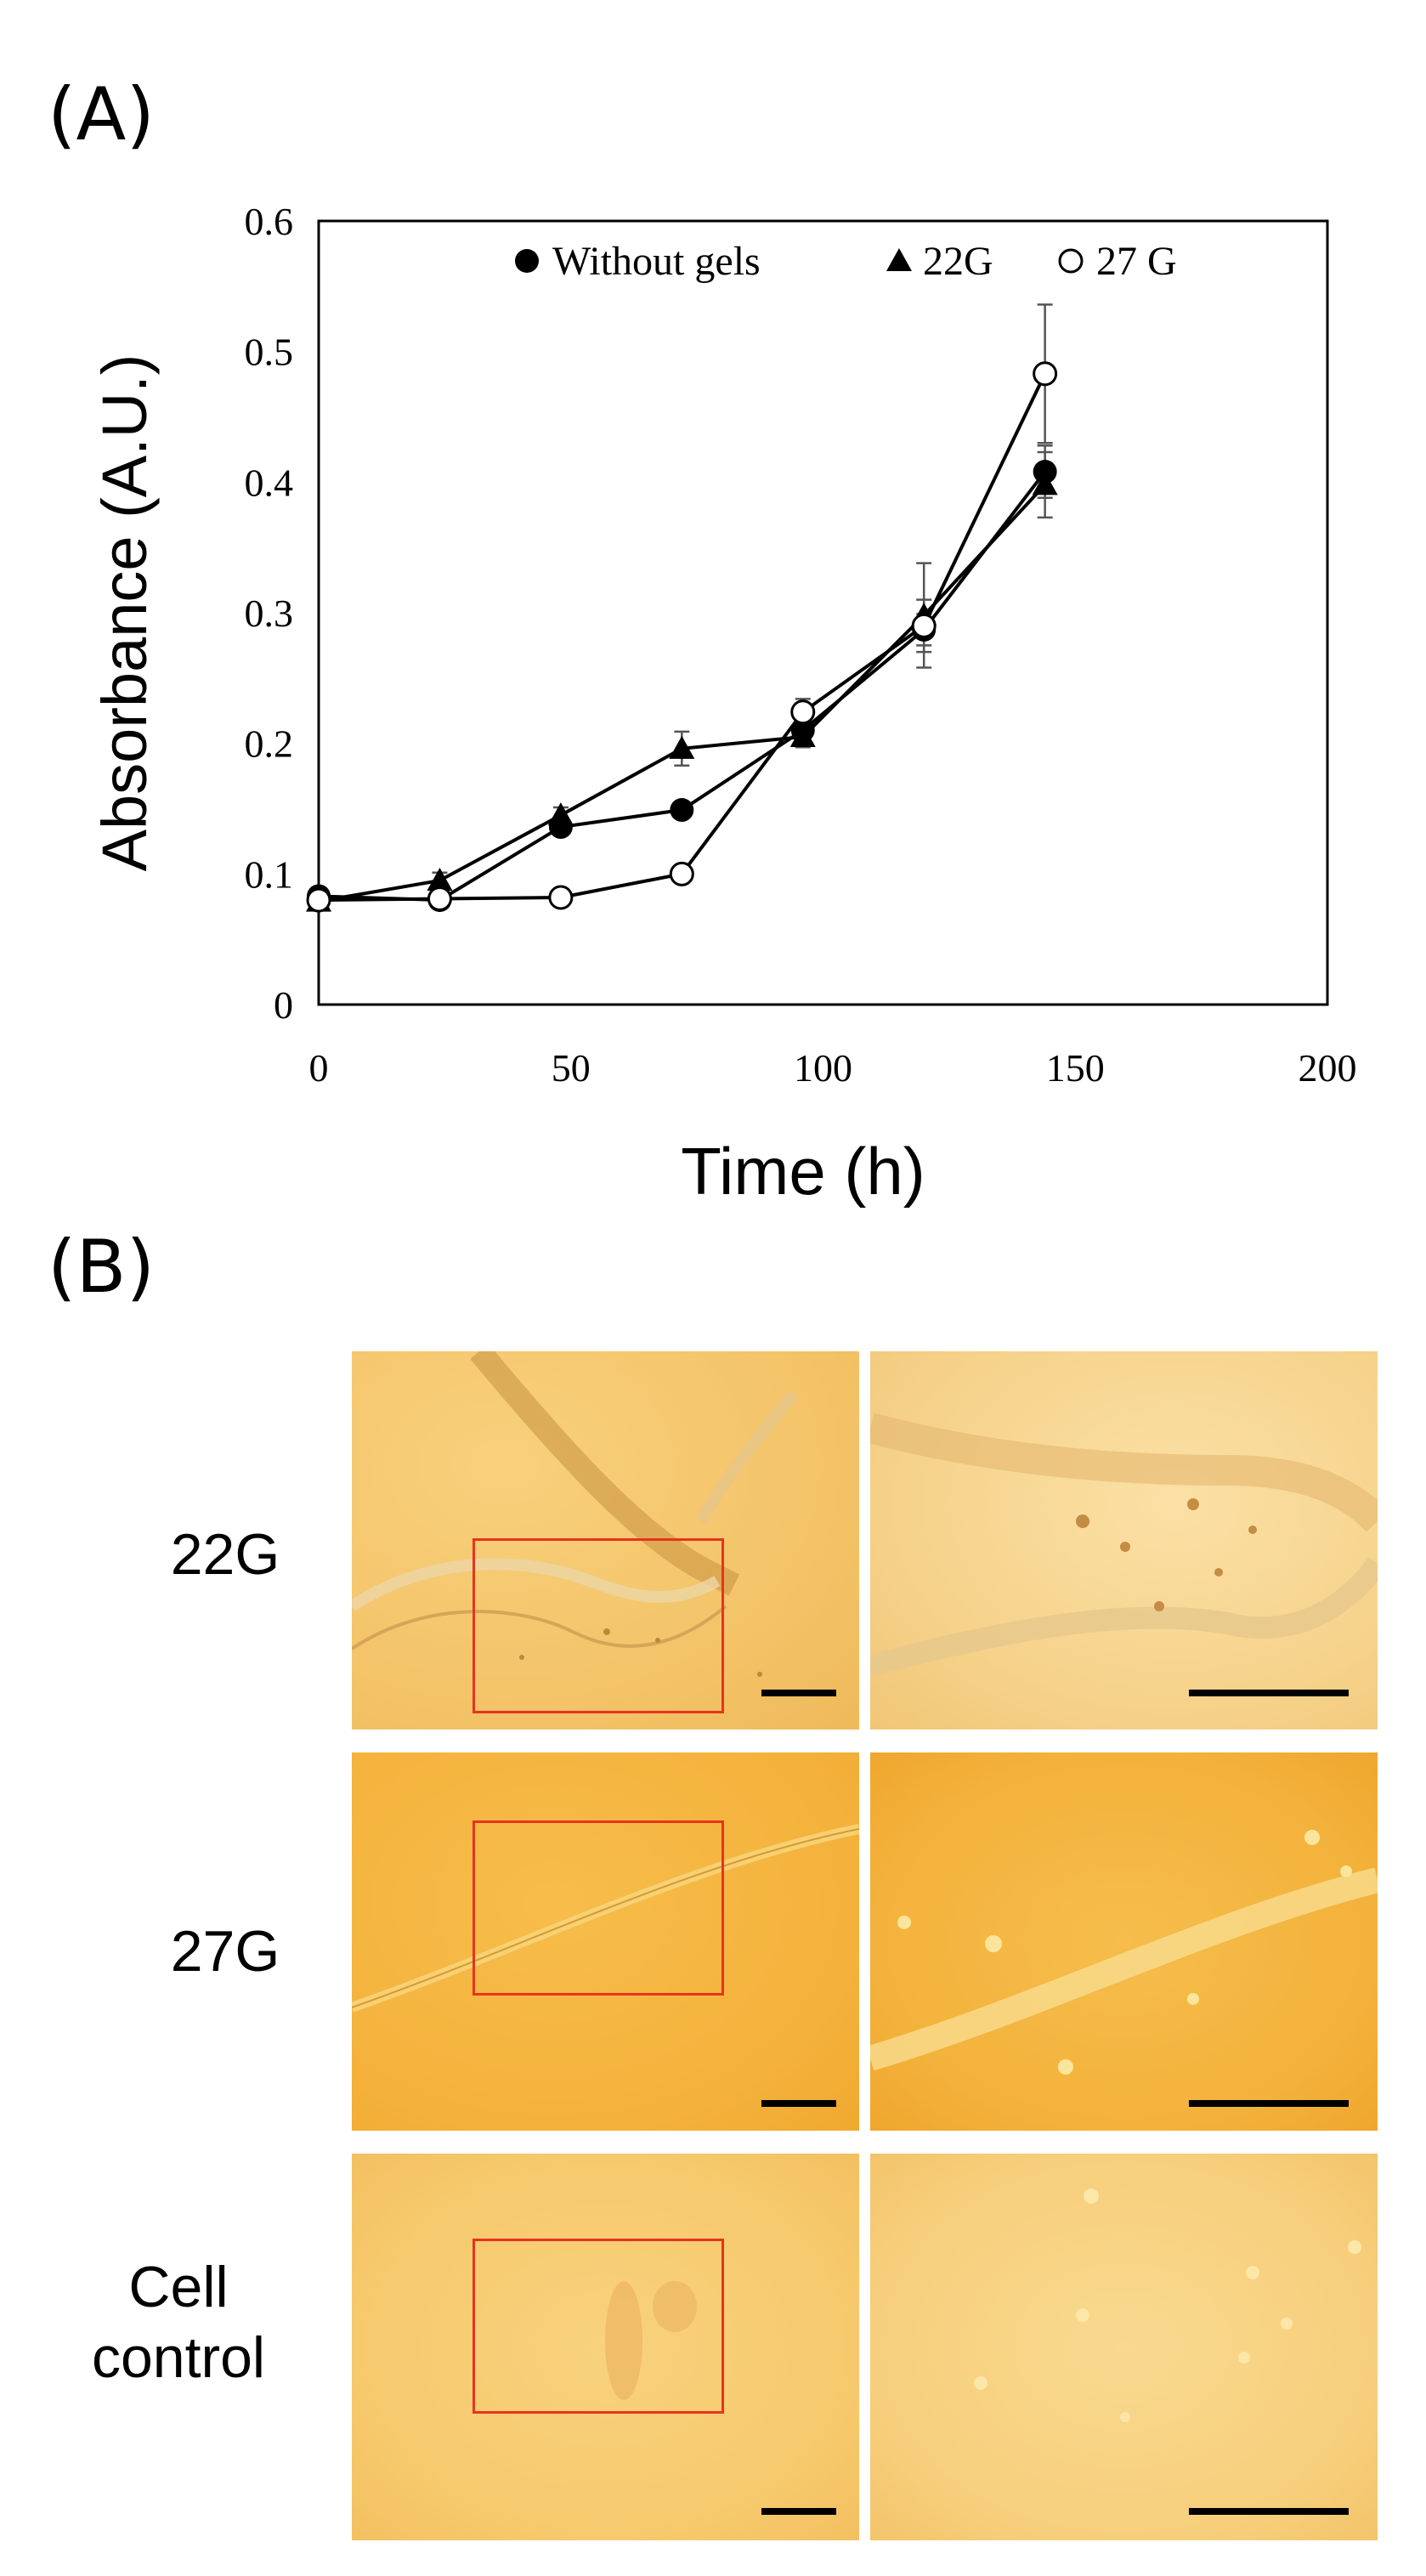 This screenshot has width=1426, height=2576. Describe the element at coordinates (958, 261) in the screenshot. I see `legend-label: 22G` at that location.